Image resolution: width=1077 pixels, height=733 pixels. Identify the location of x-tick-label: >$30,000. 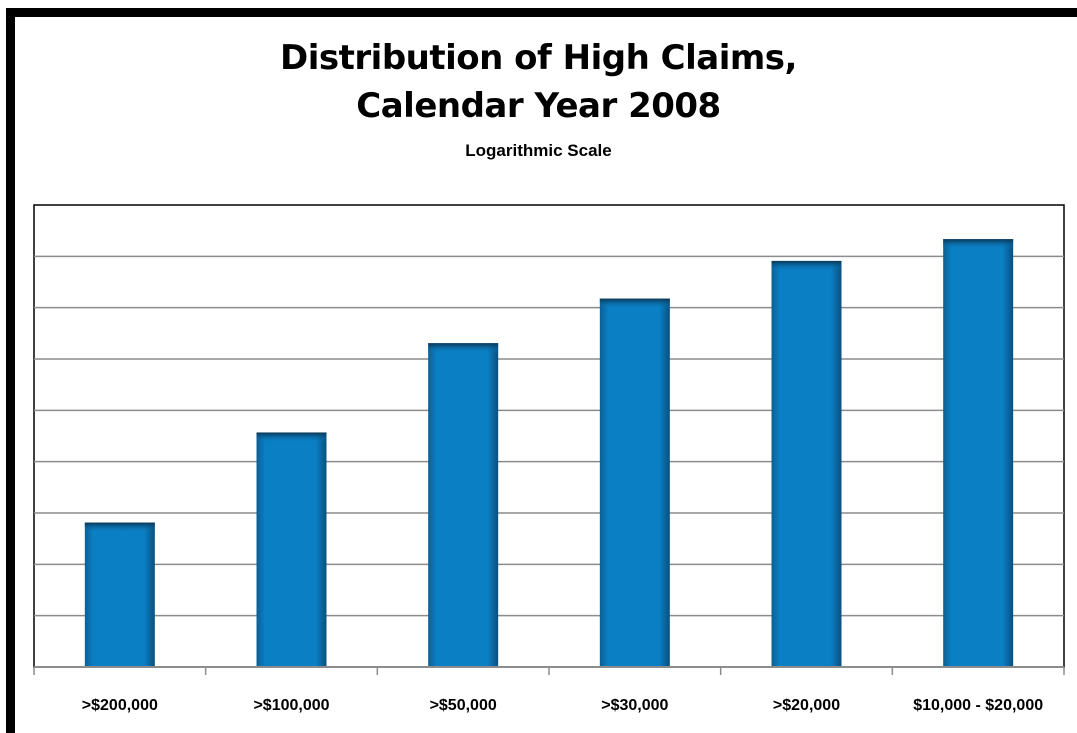
(634, 705).